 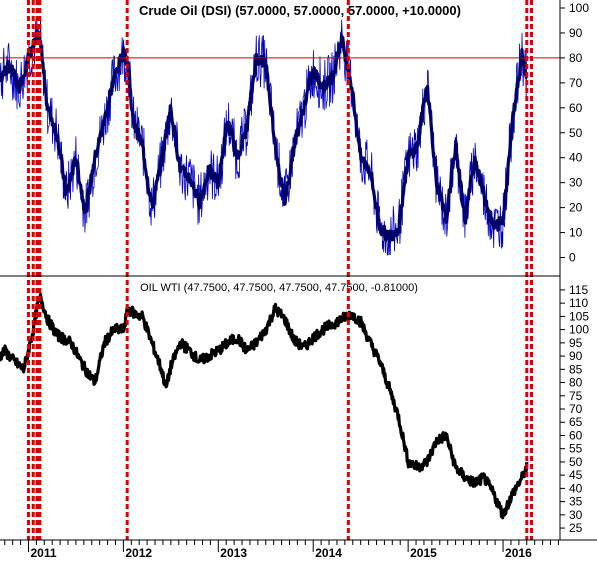 I want to click on dsi-y-tick-label: 10, so click(x=576, y=233).